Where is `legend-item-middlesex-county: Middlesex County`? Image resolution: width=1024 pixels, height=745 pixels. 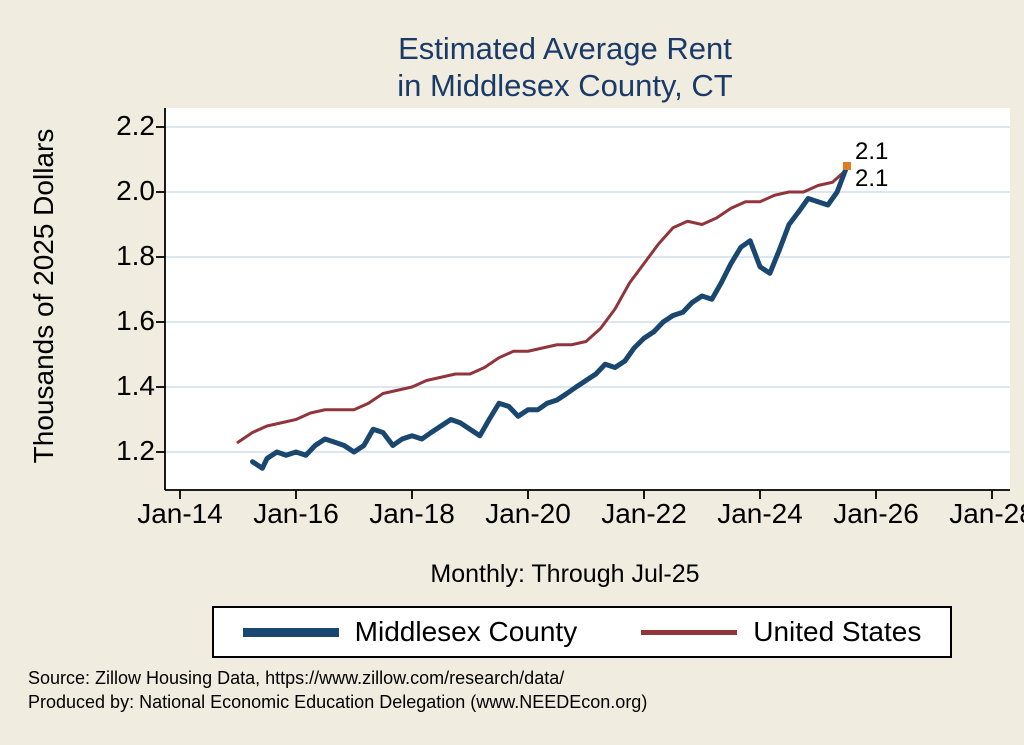 legend-item-middlesex-county: Middlesex County is located at coordinates (410, 632).